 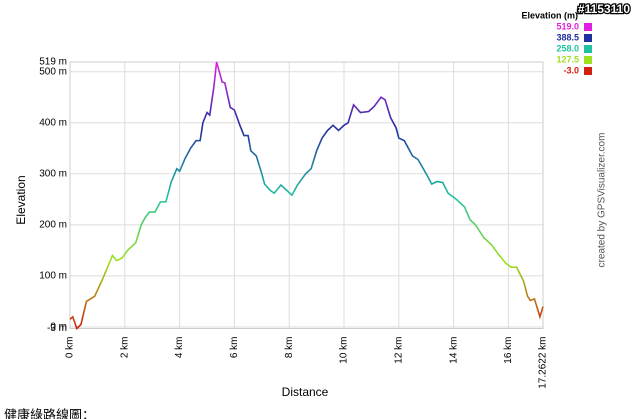 I want to click on x-tick-label: 0 km, so click(x=70, y=348).